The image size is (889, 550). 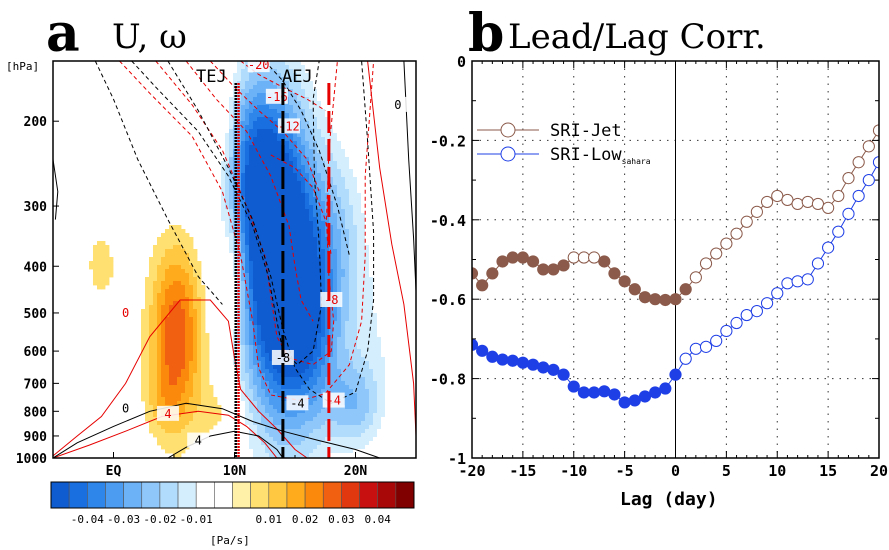 What do you see at coordinates (96, 495) in the screenshot?
I see `colorbar-swatch` at bounding box center [96, 495].